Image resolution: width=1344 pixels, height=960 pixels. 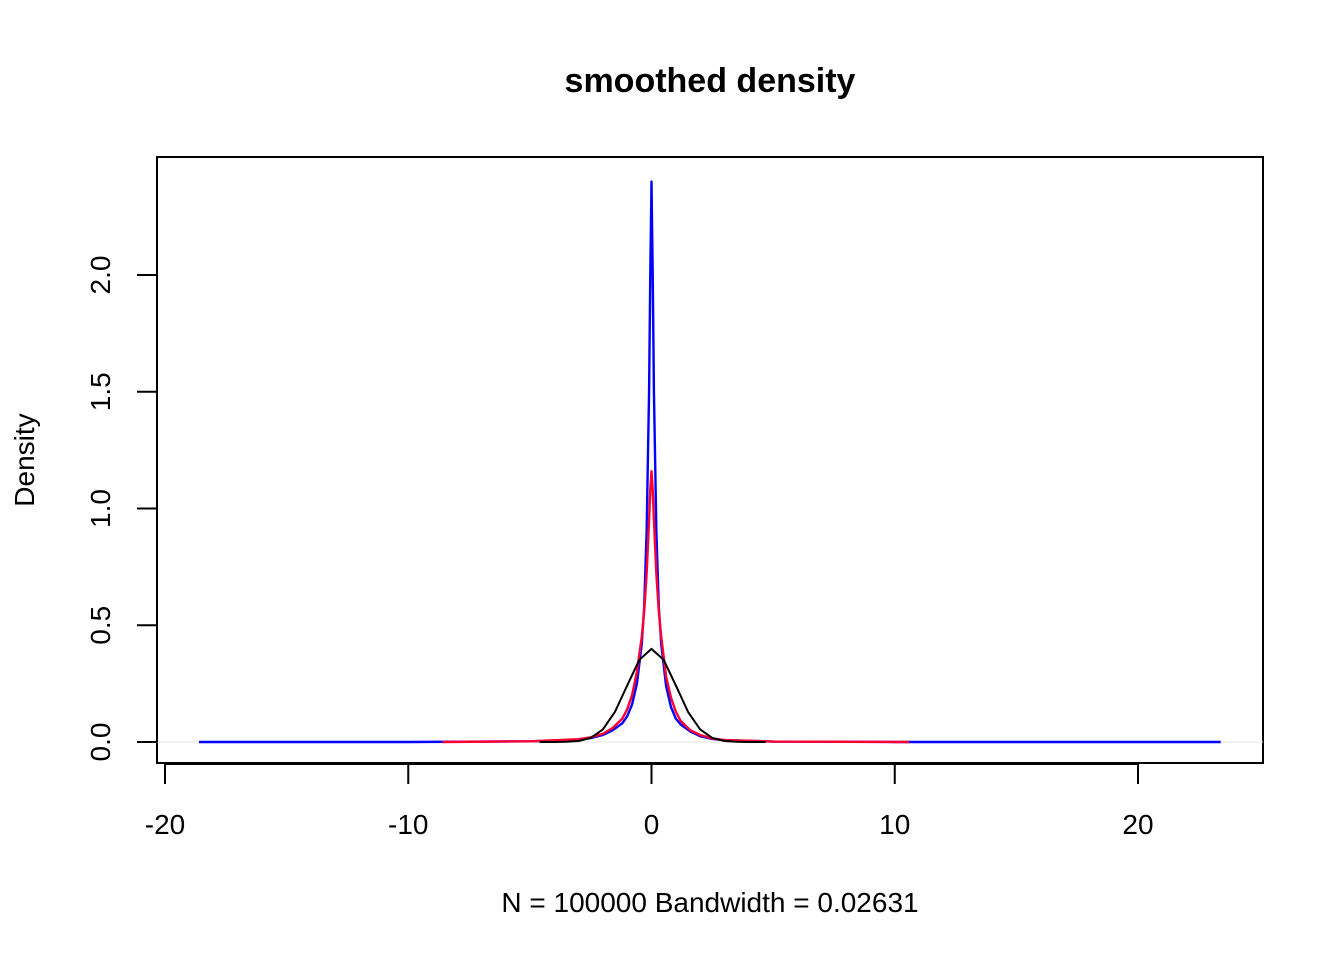 I want to click on x-axis-label: N = 100000 Bandwidth = 0.02631, so click(x=709, y=902).